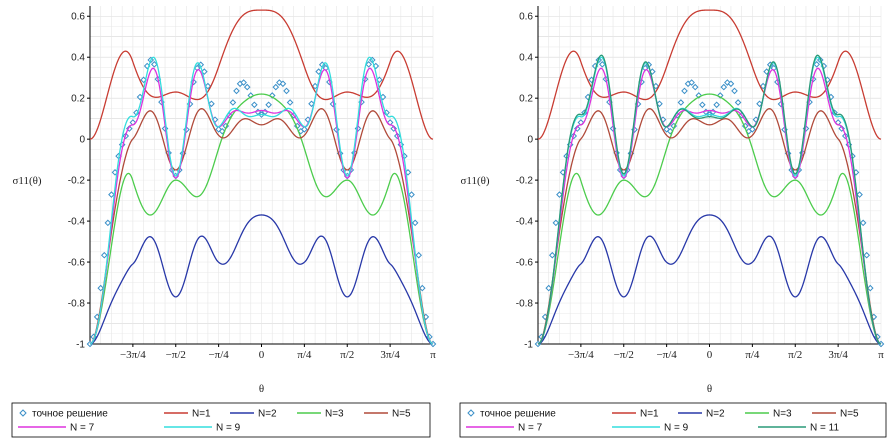 The image size is (891, 445). Describe the element at coordinates (78, 58) in the screenshot. I see `y-tick-label: 0.4` at that location.